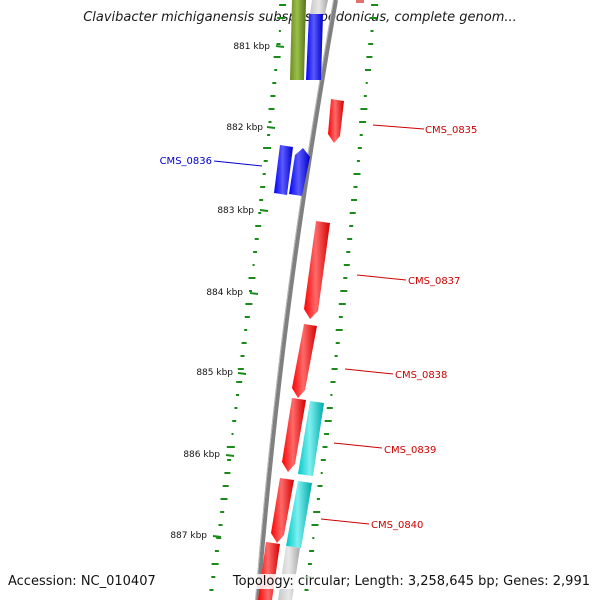  Describe the element at coordinates (397, 525) in the screenshot. I see `gene-label-cms-0840: CMS_0840` at that location.